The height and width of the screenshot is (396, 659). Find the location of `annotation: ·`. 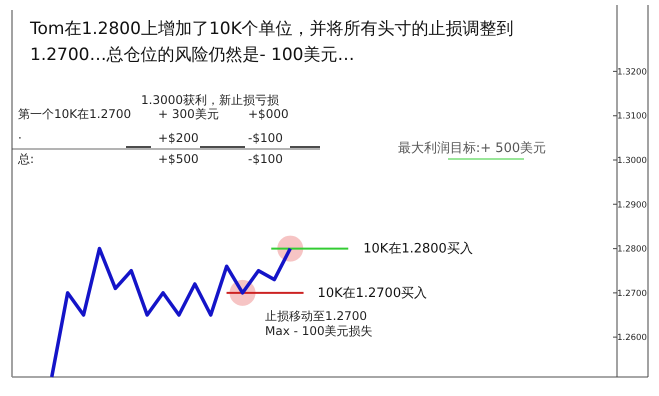

annotation: · is located at coordinates (20, 138).